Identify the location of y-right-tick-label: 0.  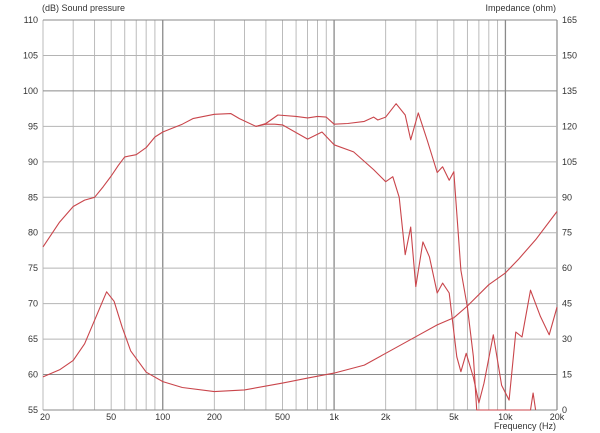
(564, 410).